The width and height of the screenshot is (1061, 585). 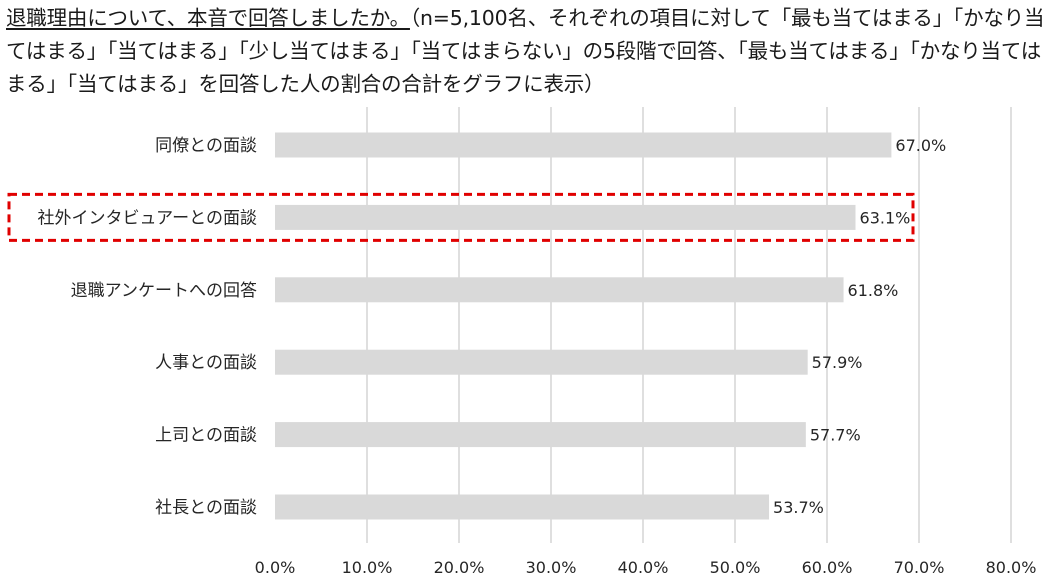 I want to click on x-tick-label: 70.0%, so click(x=919, y=567).